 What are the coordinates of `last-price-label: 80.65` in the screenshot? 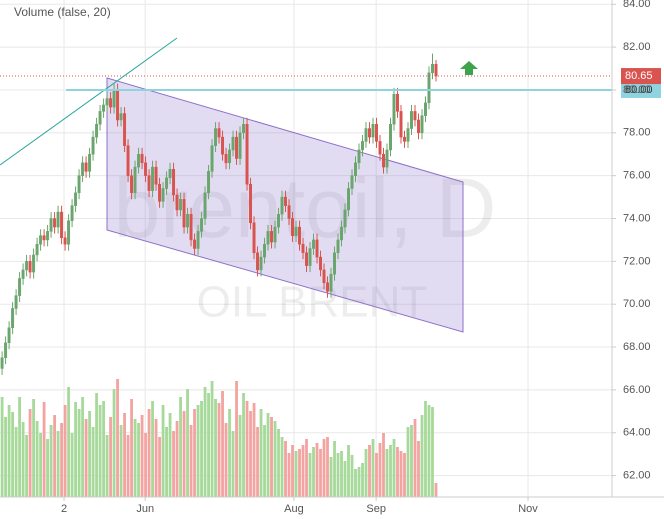 It's located at (639, 76).